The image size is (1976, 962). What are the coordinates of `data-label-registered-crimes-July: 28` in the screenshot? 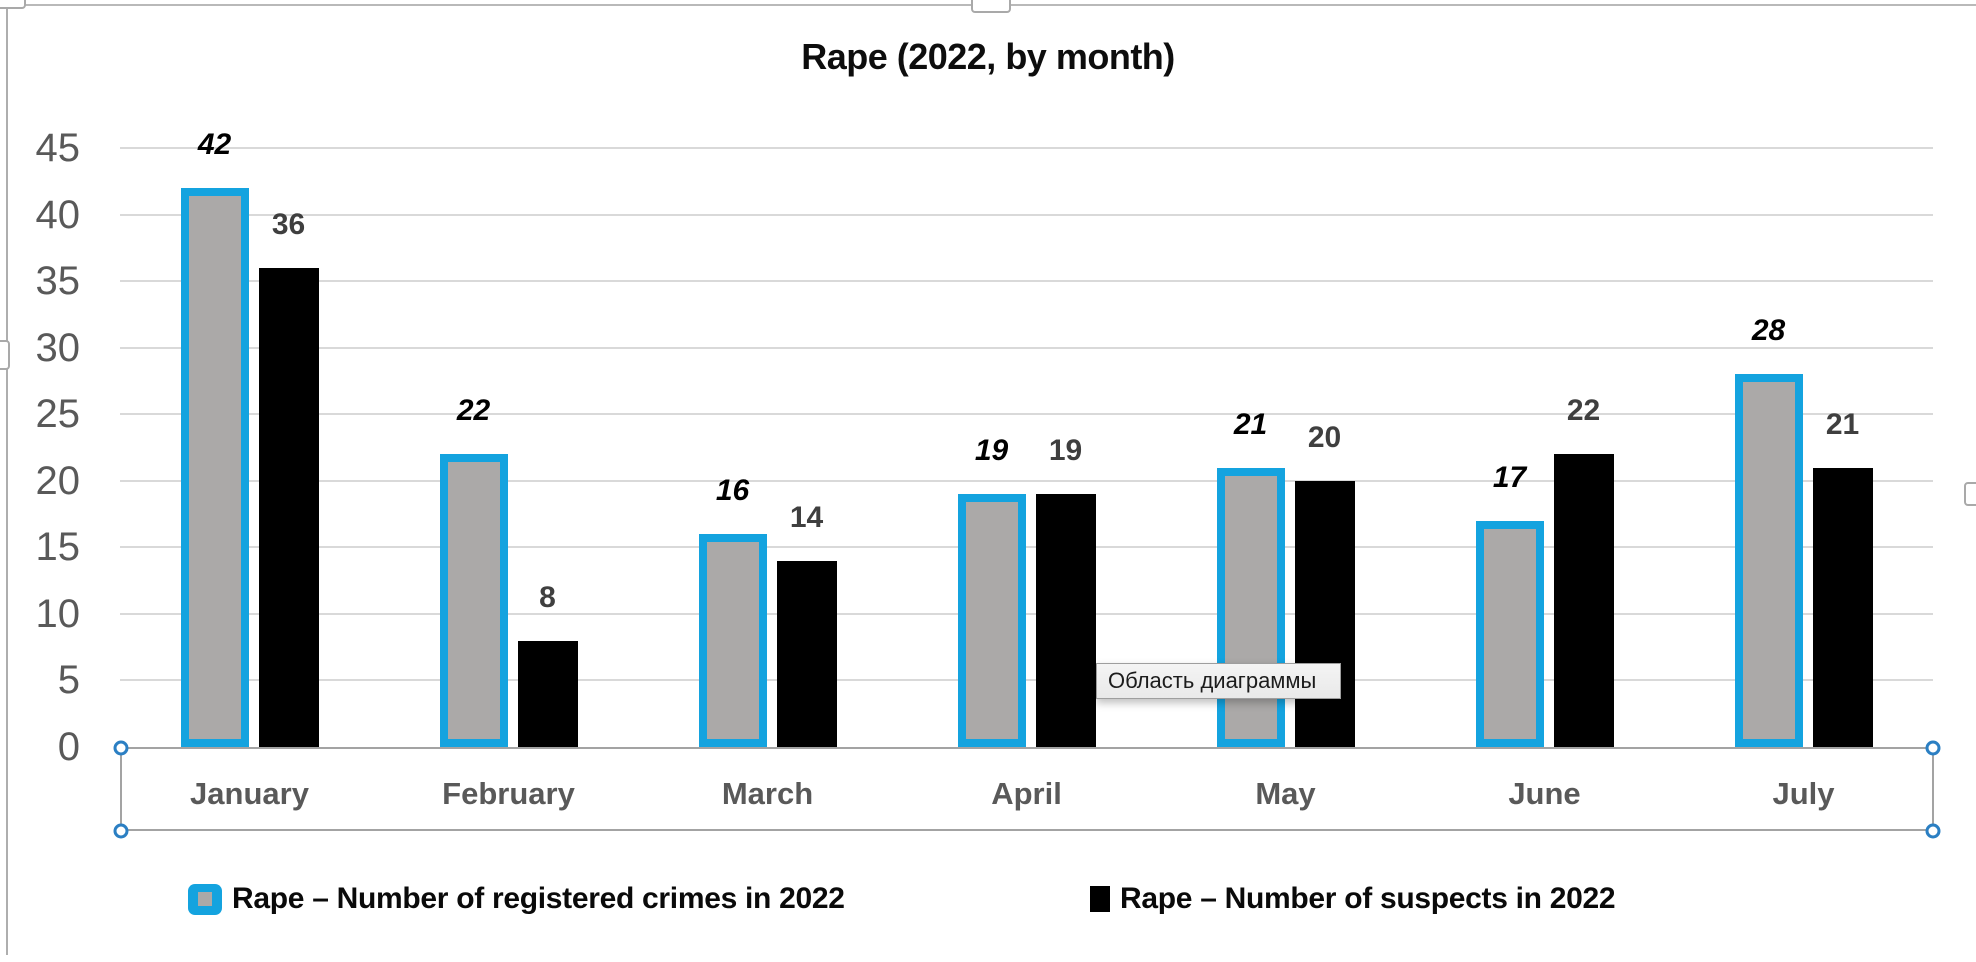 It's located at (1768, 330).